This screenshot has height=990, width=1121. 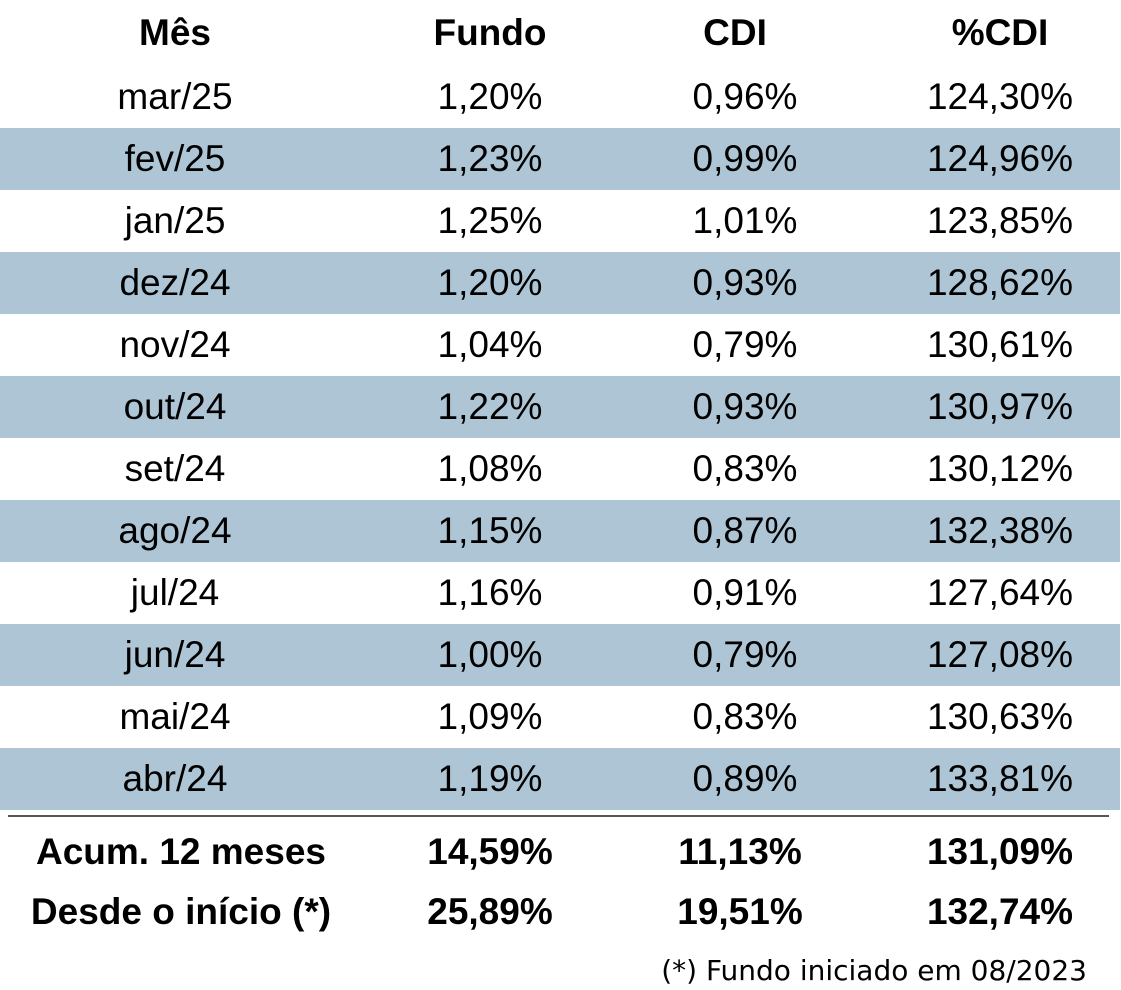 What do you see at coordinates (745, 220) in the screenshot?
I see `cell-cdi: 1,01%` at bounding box center [745, 220].